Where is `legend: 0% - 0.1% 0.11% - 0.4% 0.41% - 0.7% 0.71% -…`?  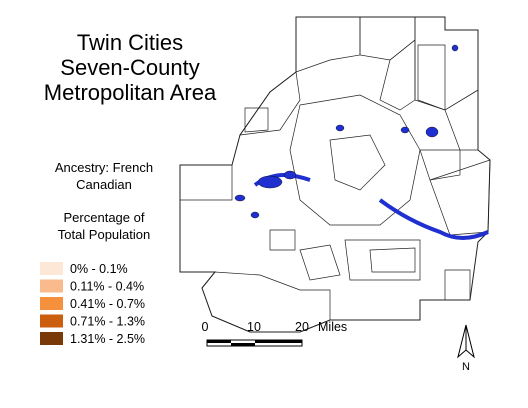
legend: 0% - 0.1% 0.11% - 0.4% 0.41% - 0.7% 0.71% -… is located at coordinates (92, 304).